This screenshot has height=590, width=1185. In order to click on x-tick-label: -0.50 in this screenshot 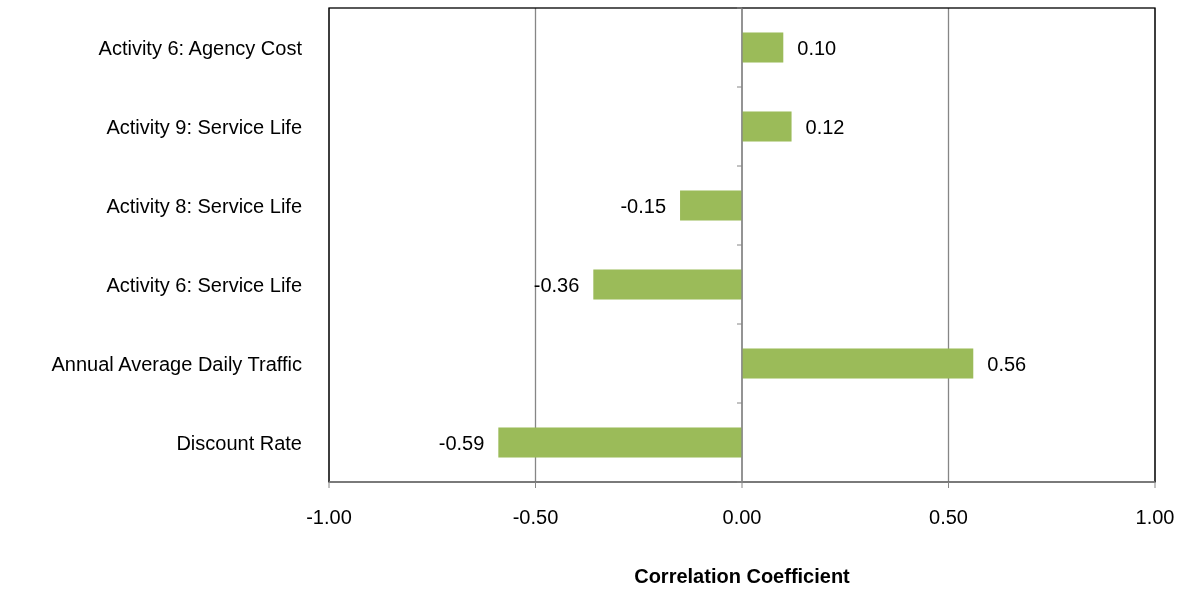, I will do `click(535, 517)`.